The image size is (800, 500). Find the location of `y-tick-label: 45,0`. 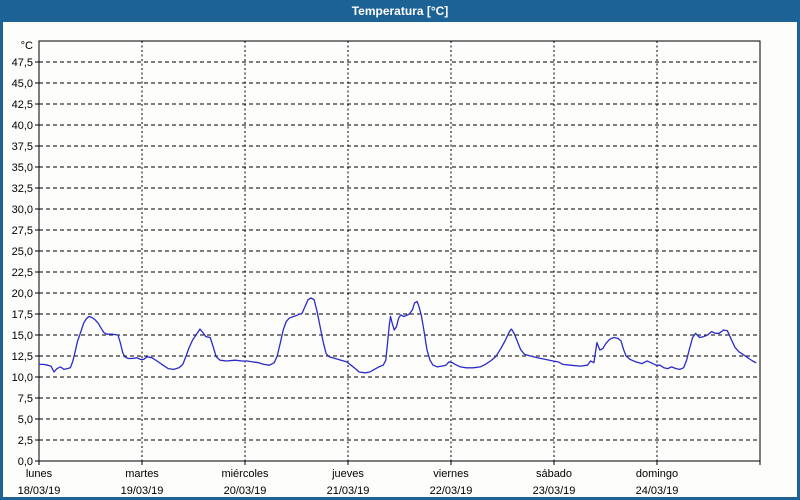

y-tick-label: 45,0 is located at coordinates (22, 84).